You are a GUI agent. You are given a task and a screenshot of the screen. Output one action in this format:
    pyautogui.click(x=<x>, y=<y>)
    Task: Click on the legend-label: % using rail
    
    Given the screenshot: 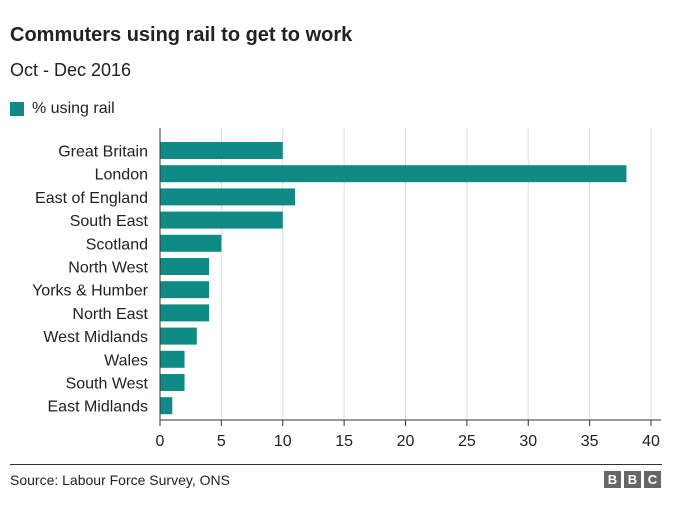 What is the action you would take?
    pyautogui.click(x=73, y=108)
    